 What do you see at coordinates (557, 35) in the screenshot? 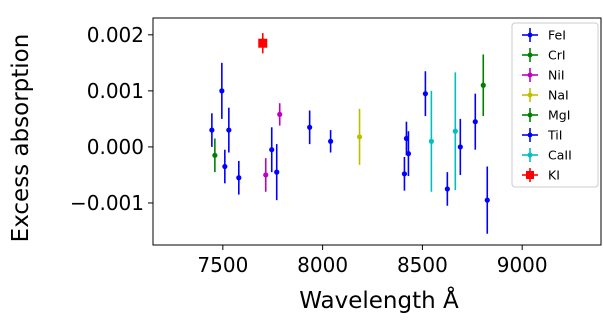
I see `legend-label-fei: FeI` at bounding box center [557, 35].